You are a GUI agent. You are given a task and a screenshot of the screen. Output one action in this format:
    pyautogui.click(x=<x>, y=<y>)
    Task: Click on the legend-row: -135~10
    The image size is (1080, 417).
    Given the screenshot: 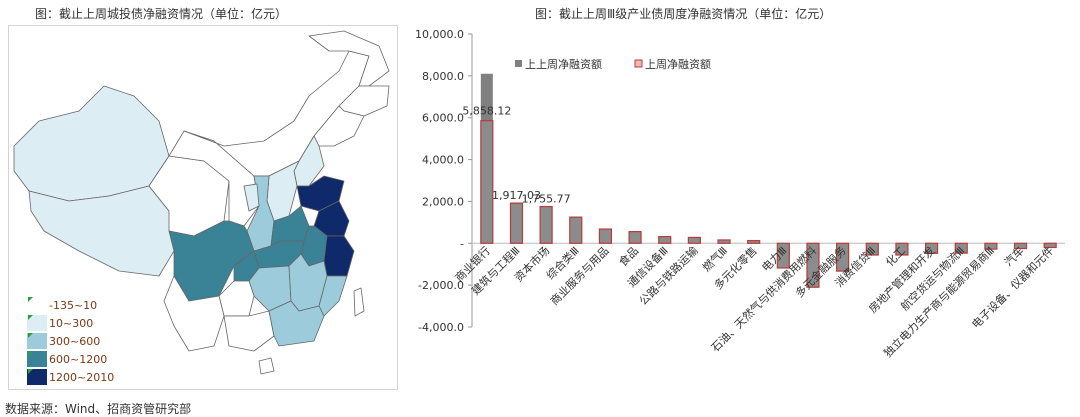 What is the action you would take?
    pyautogui.click(x=70, y=305)
    